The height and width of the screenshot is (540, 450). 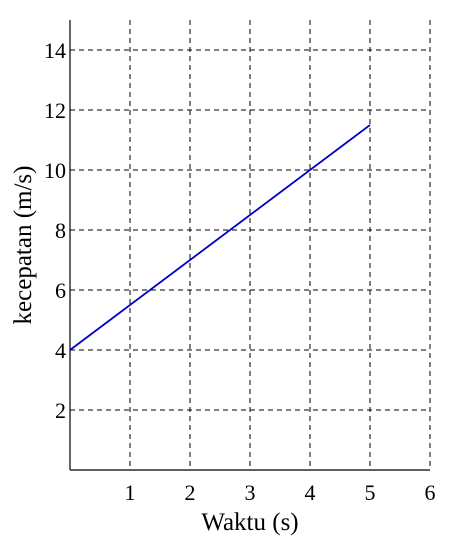 What do you see at coordinates (60, 410) in the screenshot?
I see `y-tick-label: 2` at bounding box center [60, 410].